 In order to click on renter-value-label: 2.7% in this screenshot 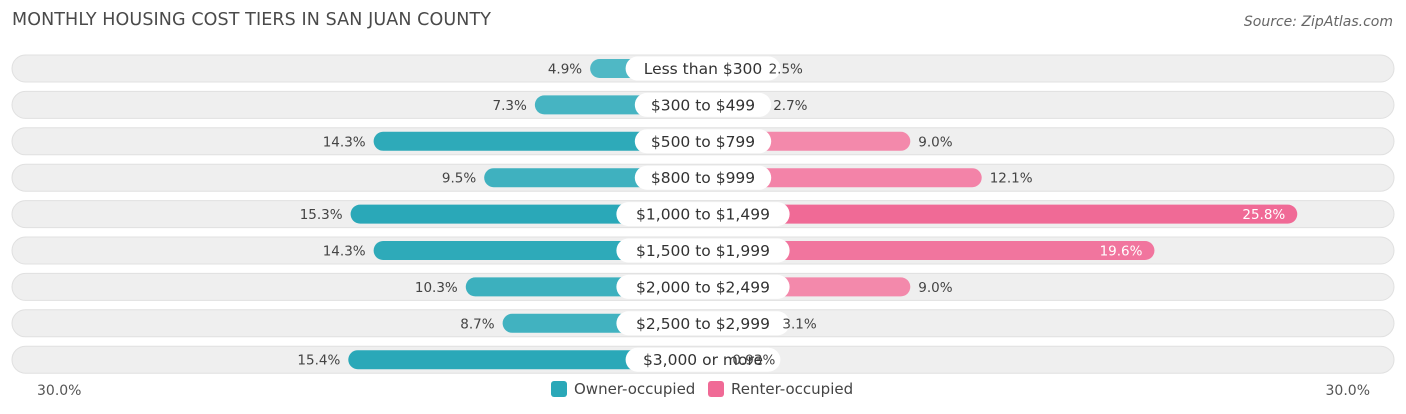, I will do `click(790, 106)`.